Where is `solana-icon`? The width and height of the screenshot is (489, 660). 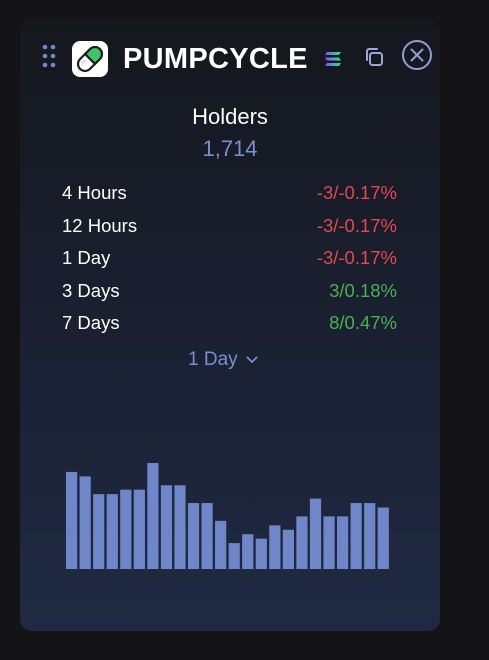 solana-icon is located at coordinates (333, 59).